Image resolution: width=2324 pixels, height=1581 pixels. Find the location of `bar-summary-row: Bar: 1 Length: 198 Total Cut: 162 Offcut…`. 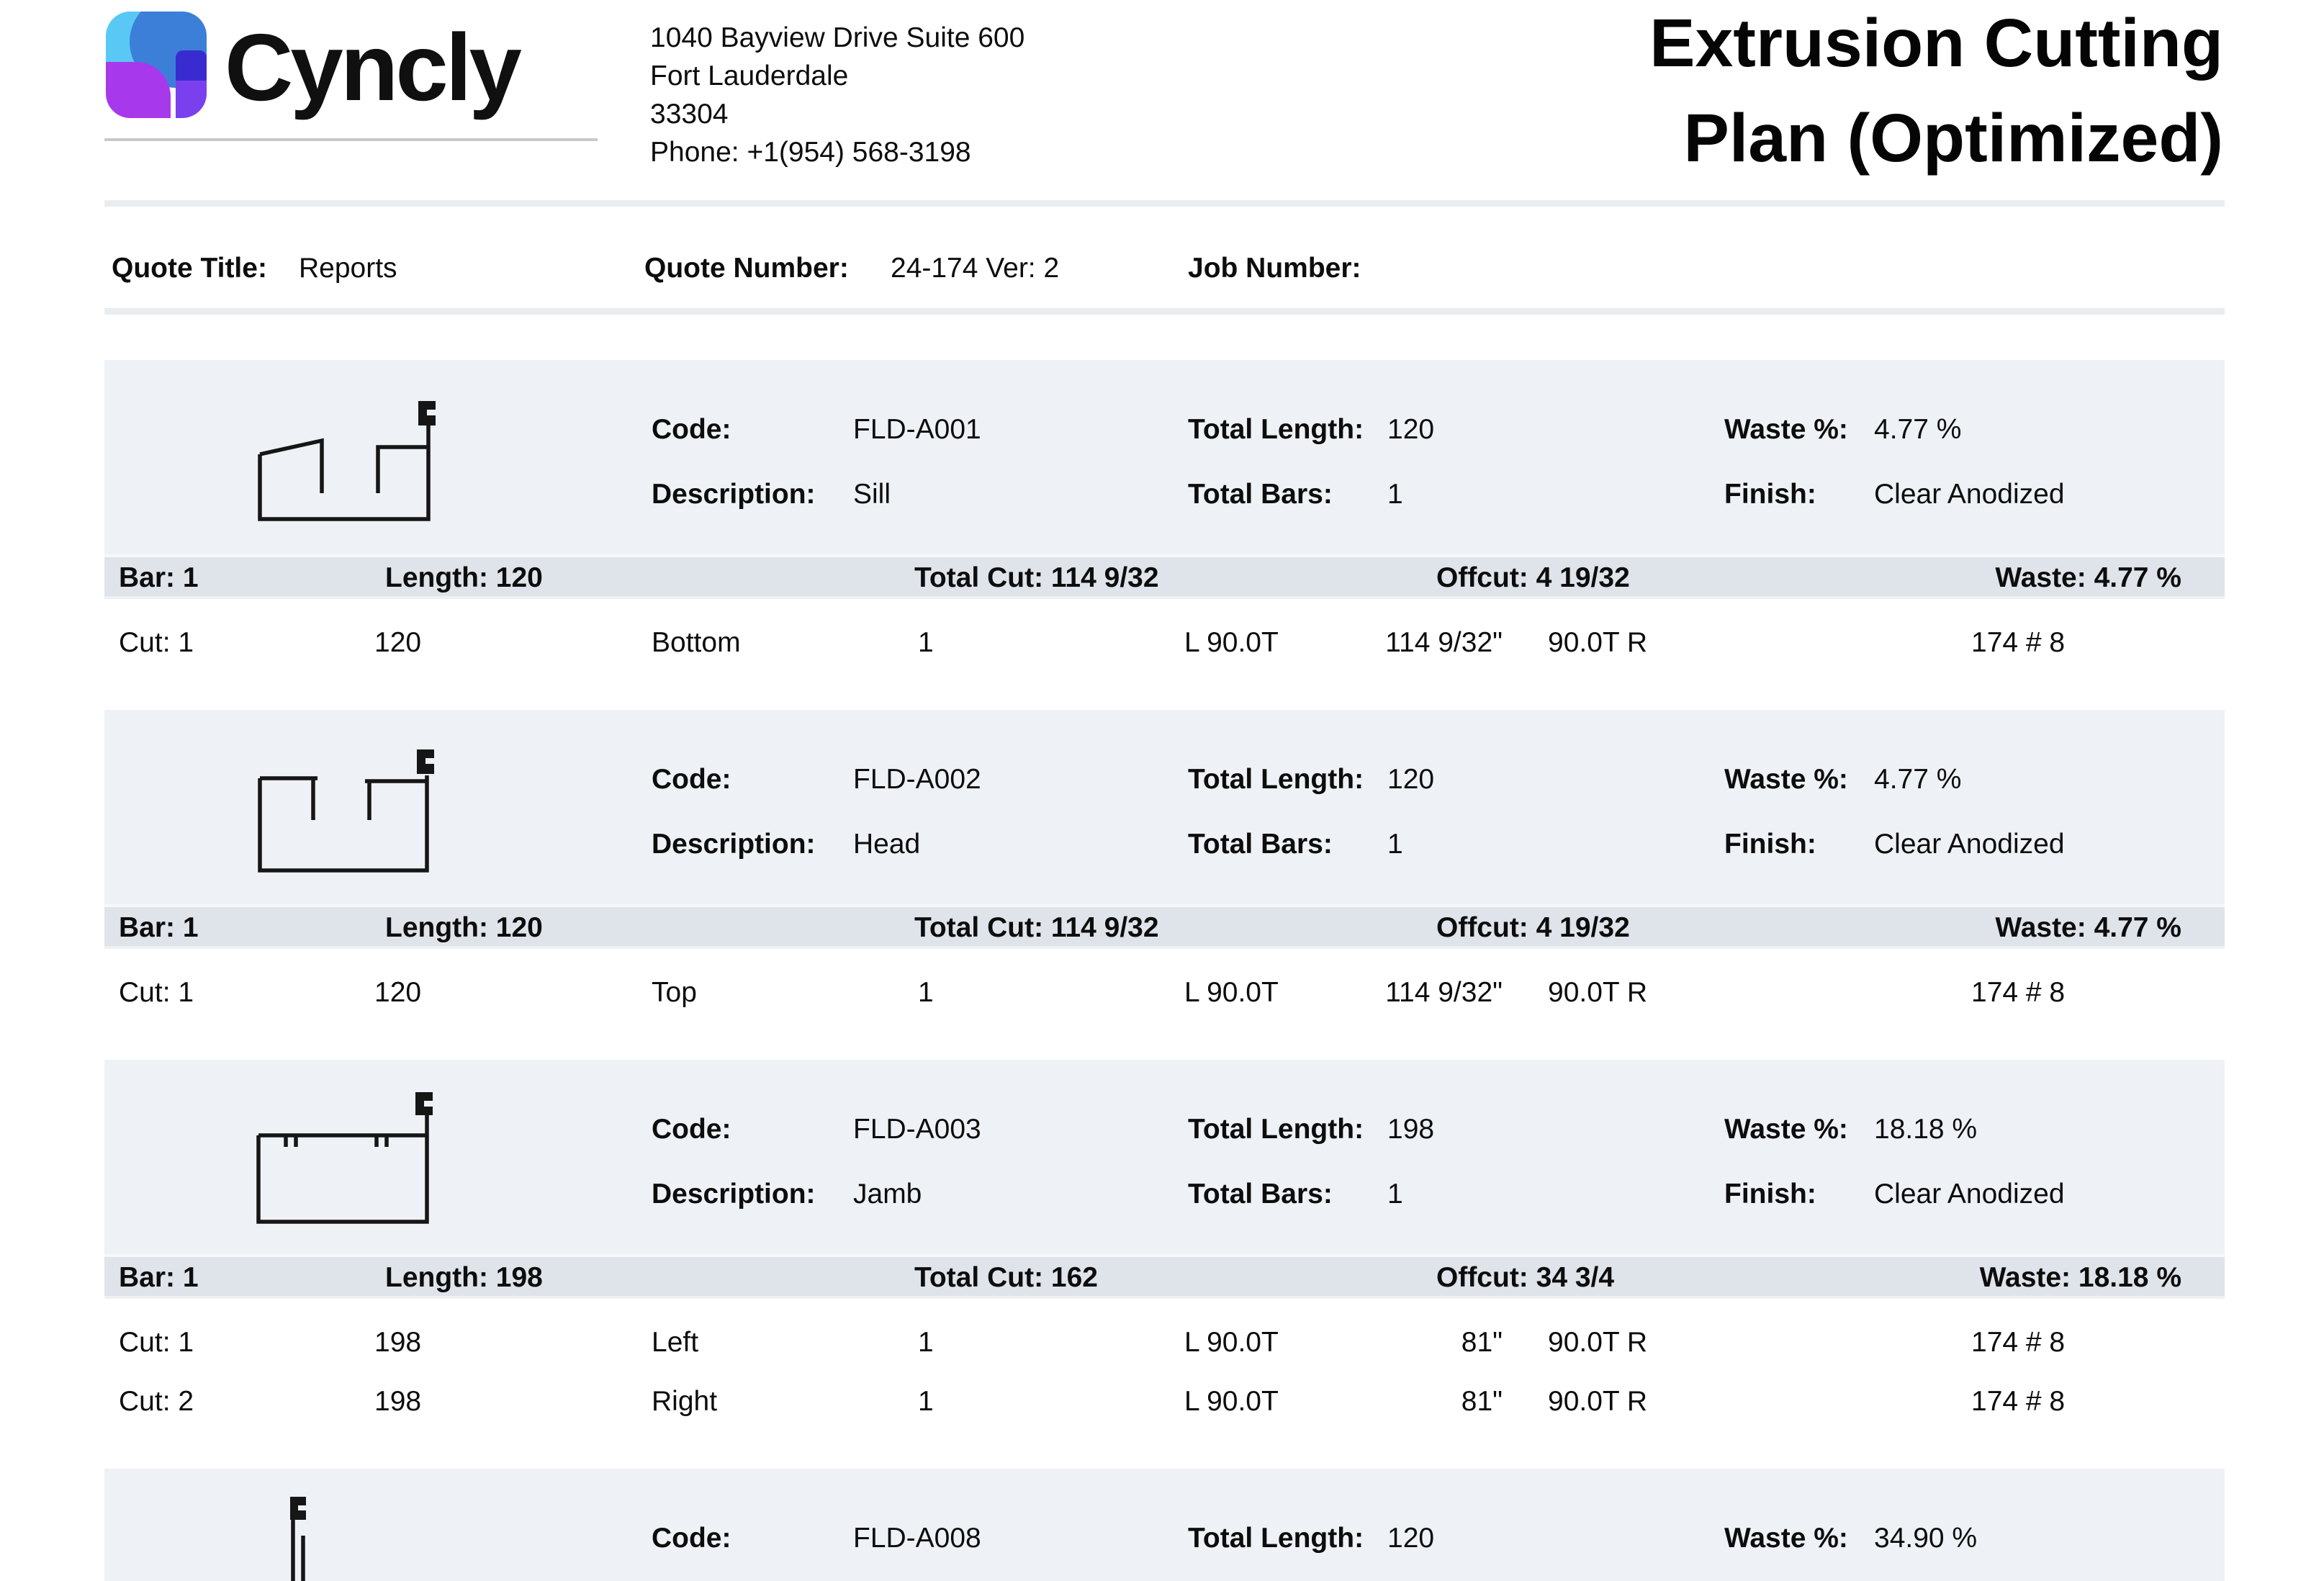

bar-summary-row: Bar: 1 Length: 198 Total Cut: 162 Offcut… is located at coordinates (1164, 1276).